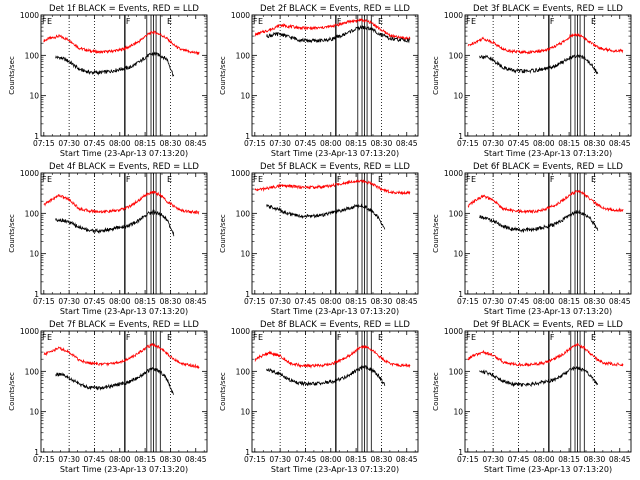  Describe the element at coordinates (124, 325) in the screenshot. I see `panel-title: Det 7f BLACK = Events, RED = LLD` at that location.